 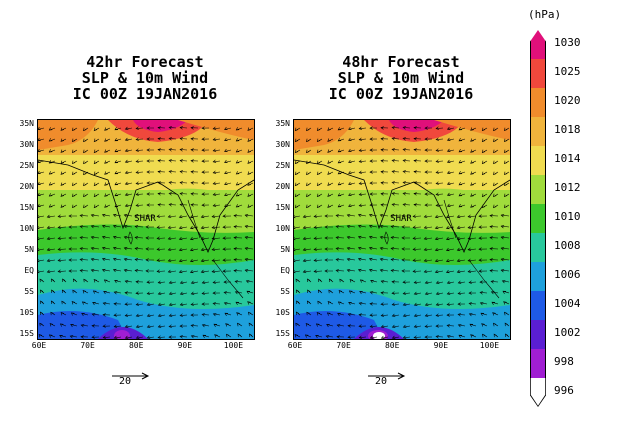 I want to click on colorbar-level-label: 1030, so click(x=567, y=42).